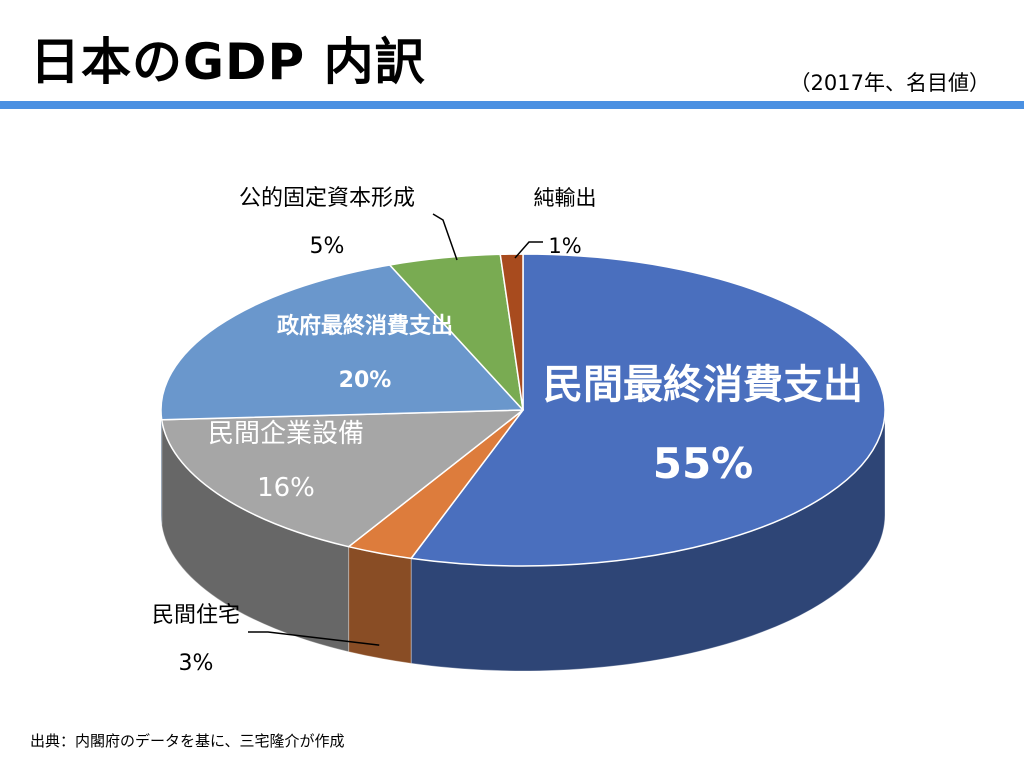 The height and width of the screenshot is (768, 1024). Describe the element at coordinates (327, 246) in the screenshot. I see `slice-5-value-label: 5%` at that location.